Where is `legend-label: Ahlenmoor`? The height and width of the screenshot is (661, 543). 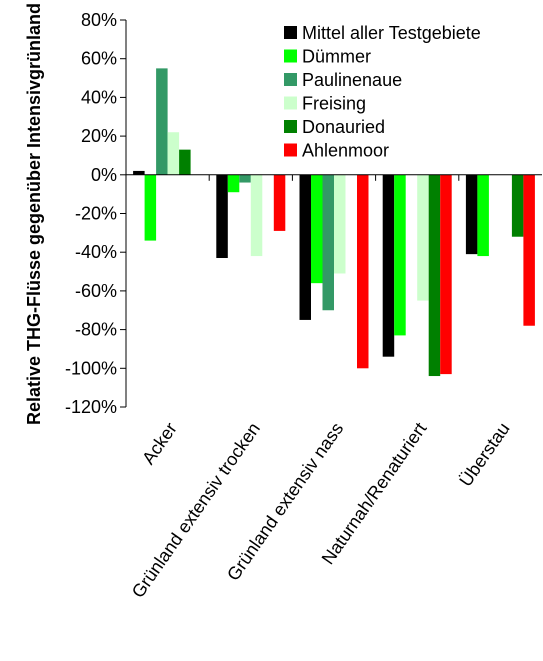
legend-label: Ahlenmoor is located at coordinates (345, 151).